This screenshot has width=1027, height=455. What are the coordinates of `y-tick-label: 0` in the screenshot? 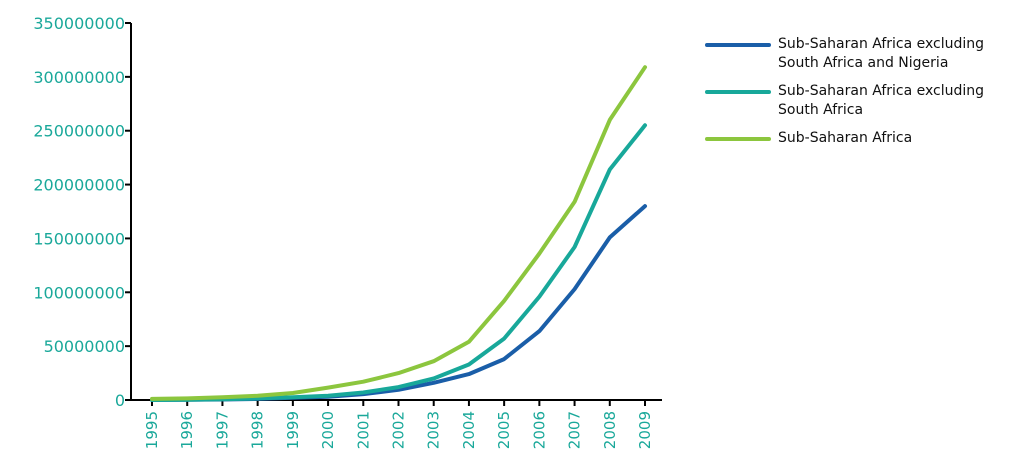 It's located at (120, 400).